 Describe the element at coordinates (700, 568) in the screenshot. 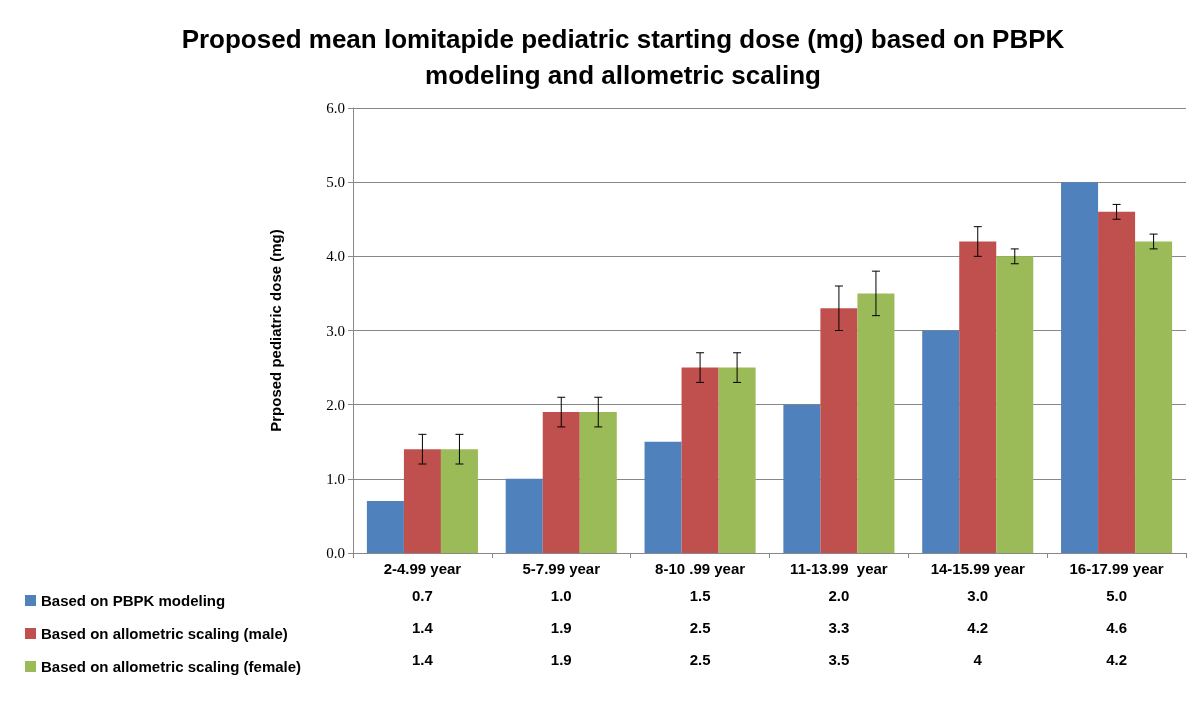

I see `x-tick-label: 8-10 .99 year` at that location.